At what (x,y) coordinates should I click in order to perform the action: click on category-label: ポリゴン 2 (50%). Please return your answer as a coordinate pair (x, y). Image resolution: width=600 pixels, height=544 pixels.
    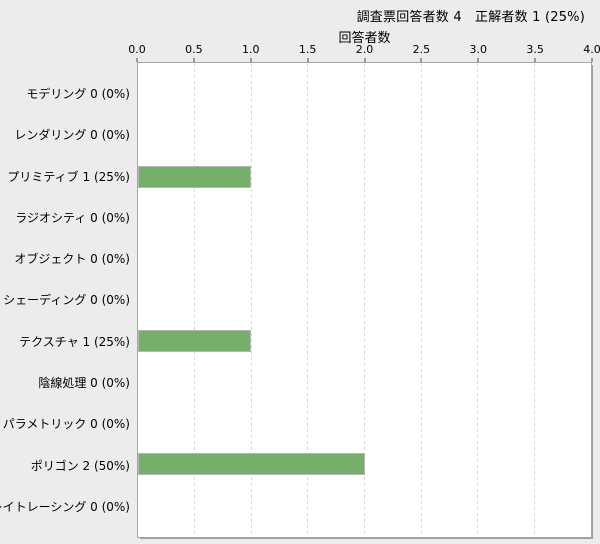
    Looking at the image, I should click on (80, 465).